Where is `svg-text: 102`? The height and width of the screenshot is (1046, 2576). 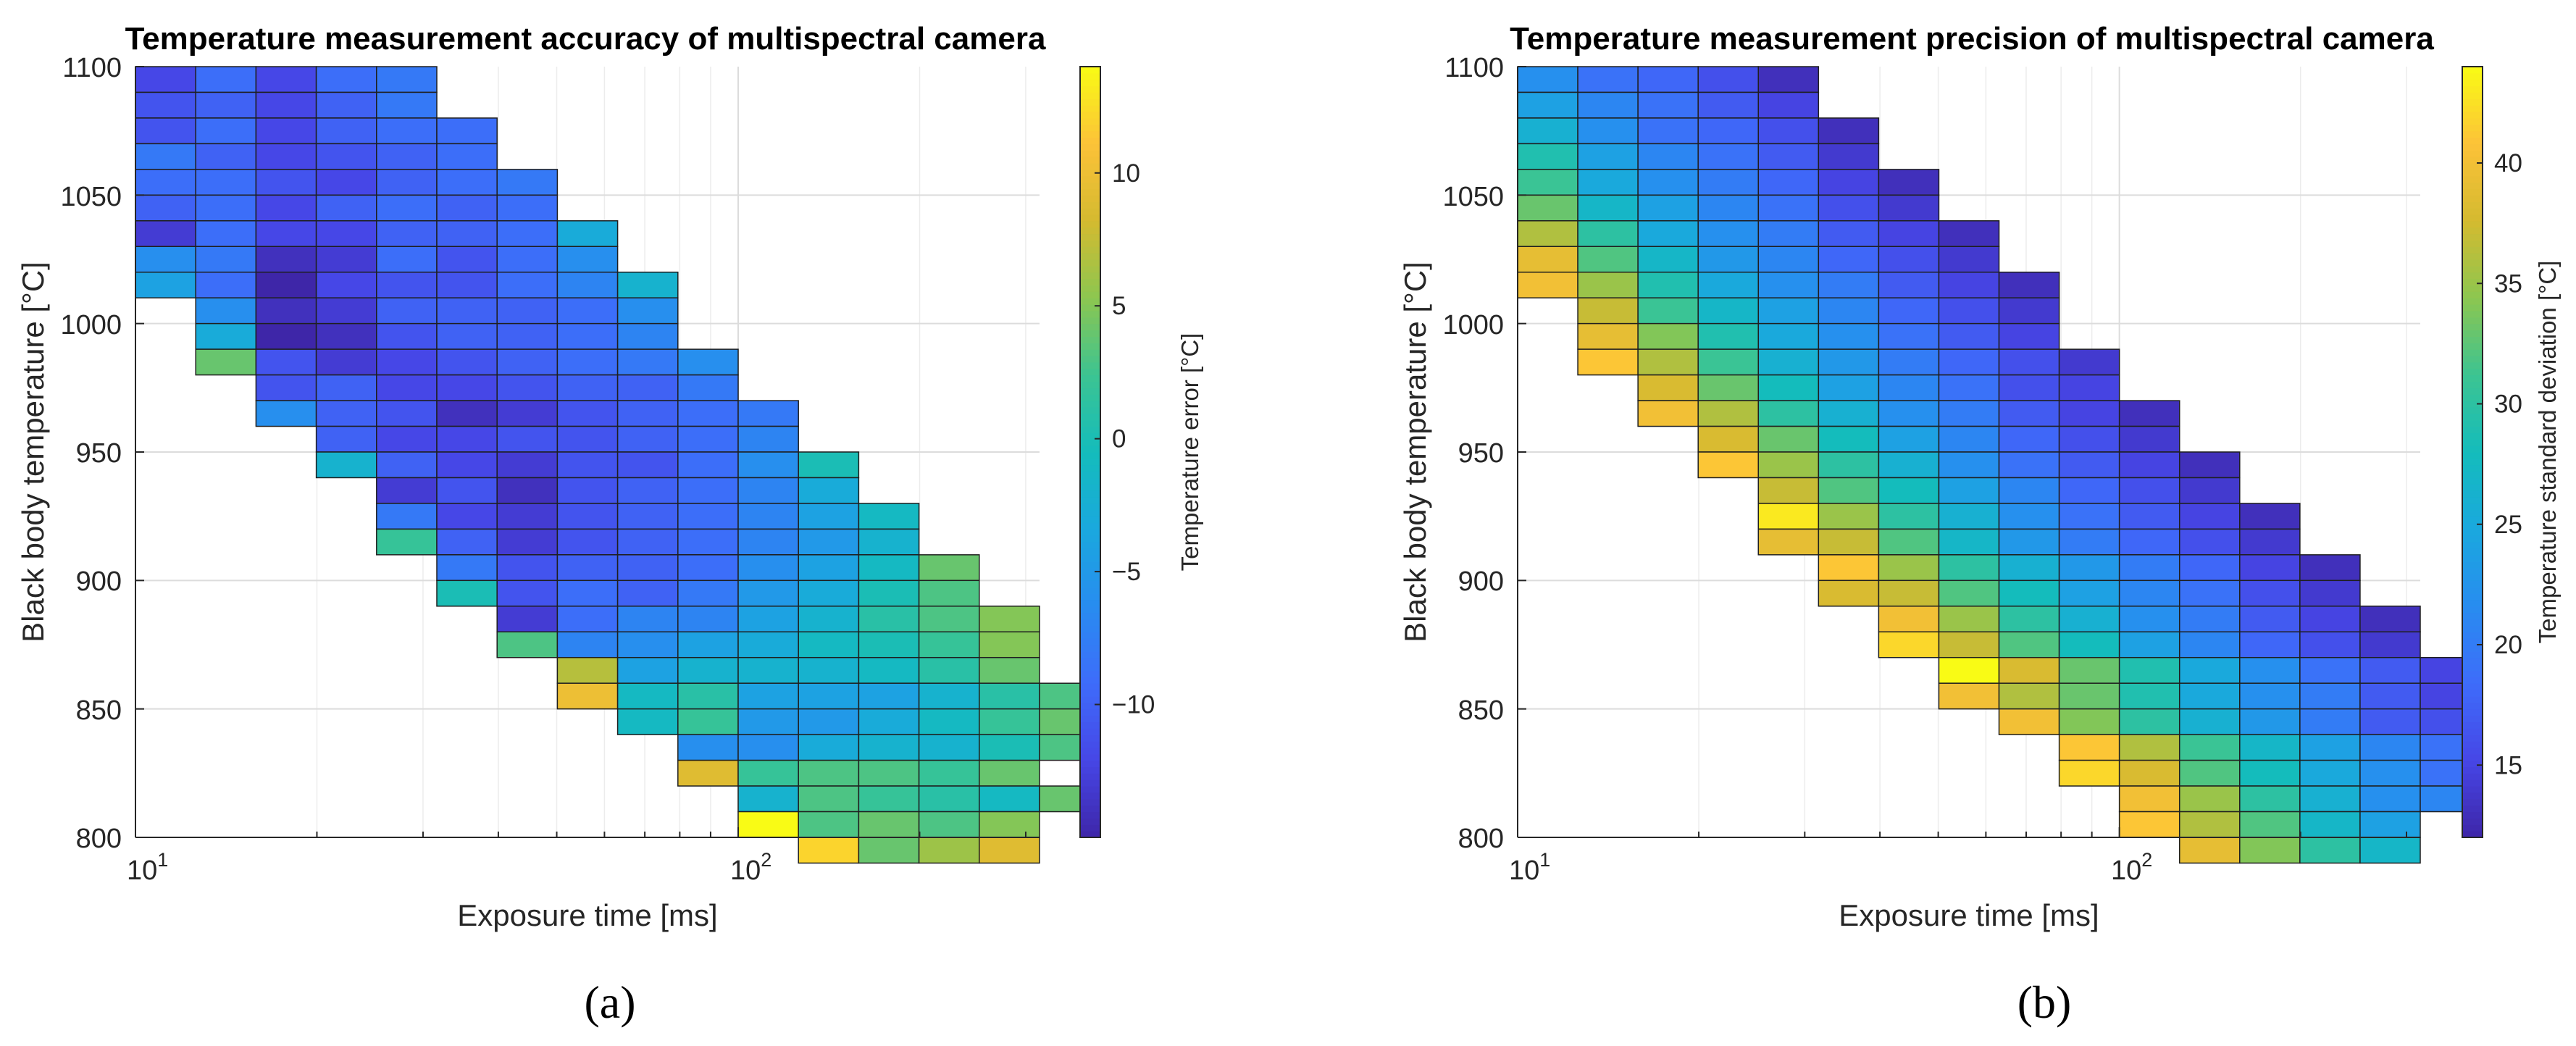 svg-text: 102 is located at coordinates (2131, 867).